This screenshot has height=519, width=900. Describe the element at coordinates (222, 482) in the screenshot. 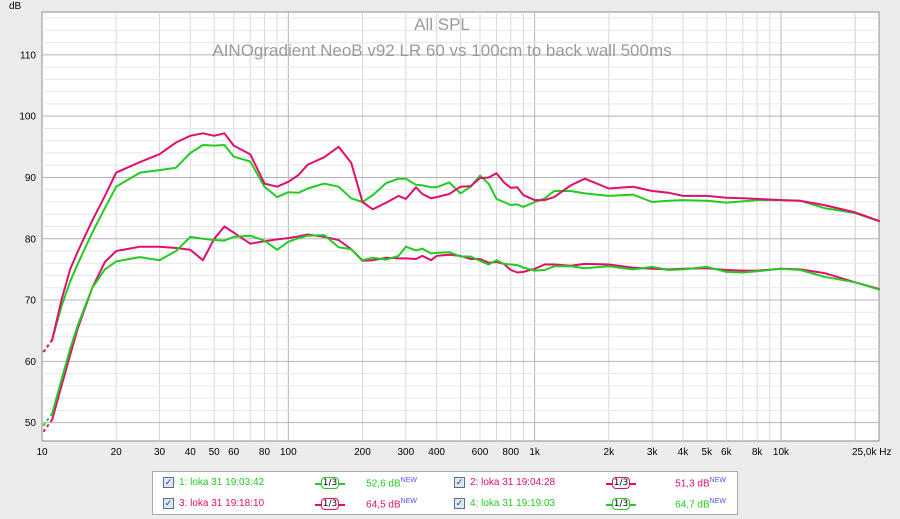

I see `legend-label: 1: loka 31 19:03:42` at that location.